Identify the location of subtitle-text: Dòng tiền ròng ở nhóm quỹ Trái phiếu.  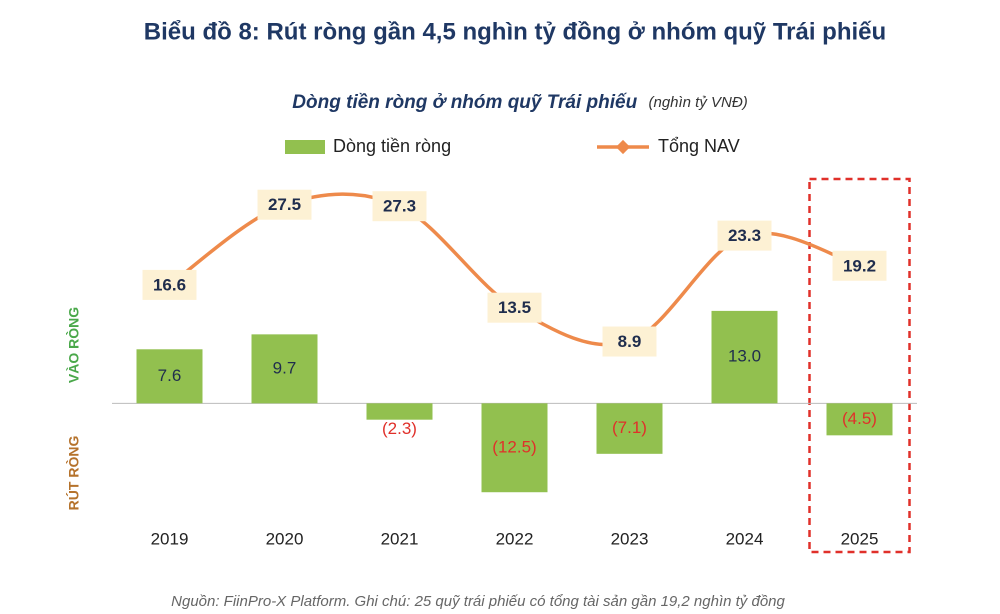
(464, 102).